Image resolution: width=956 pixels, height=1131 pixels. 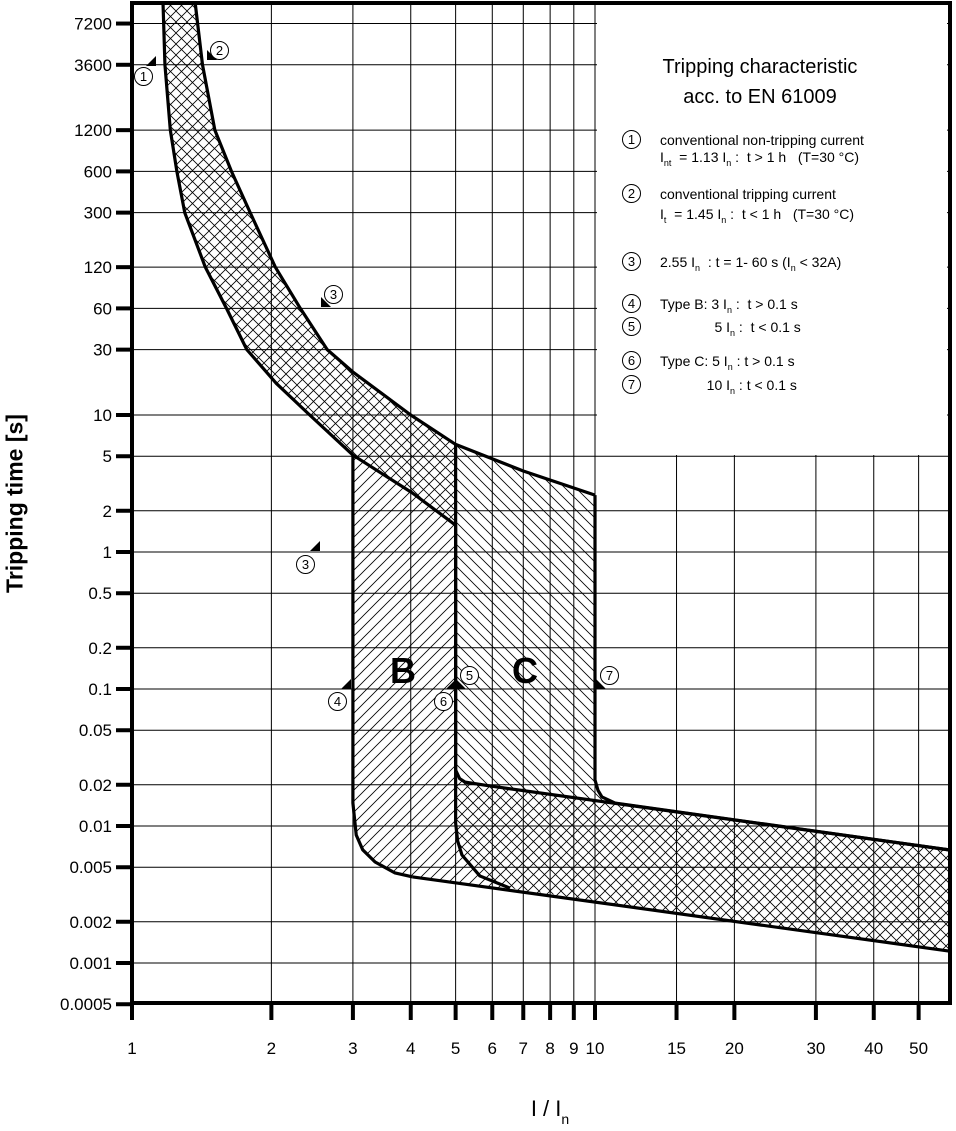 I want to click on y-tick-label: 0.5, so click(x=100, y=593).